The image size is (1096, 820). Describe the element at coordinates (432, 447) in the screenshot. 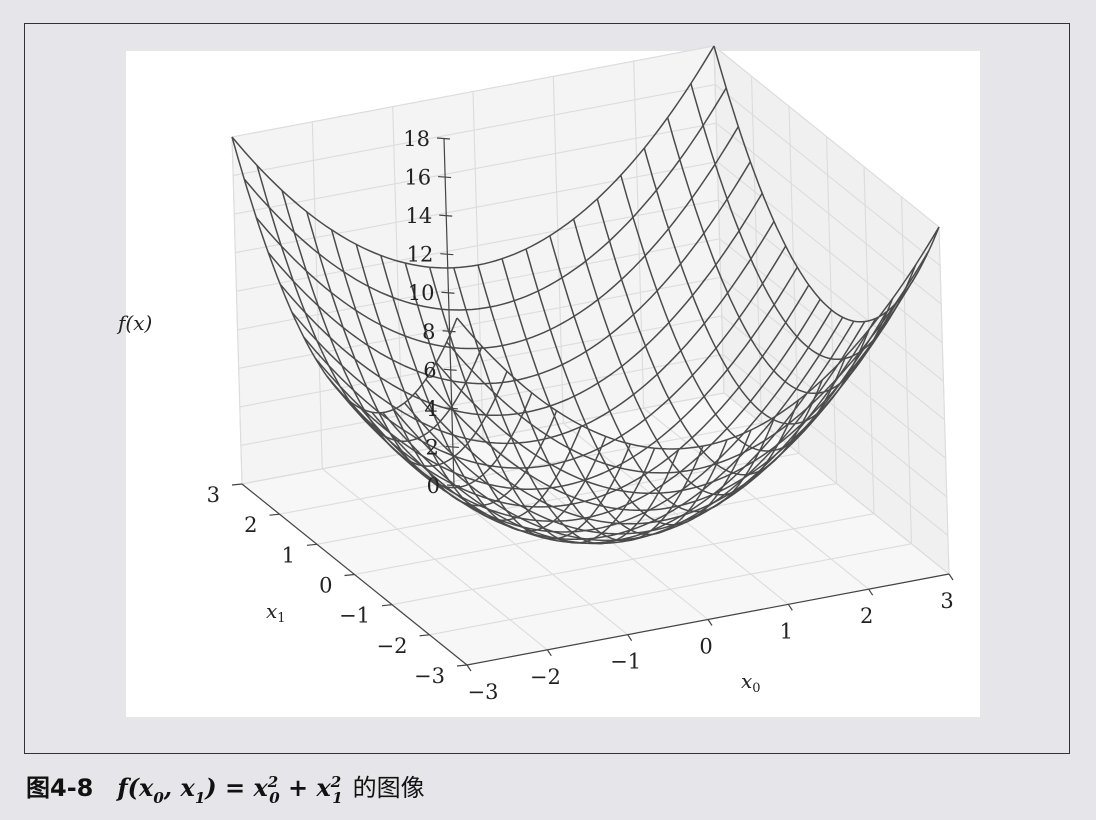

I see `z-tick-label: 2` at that location.